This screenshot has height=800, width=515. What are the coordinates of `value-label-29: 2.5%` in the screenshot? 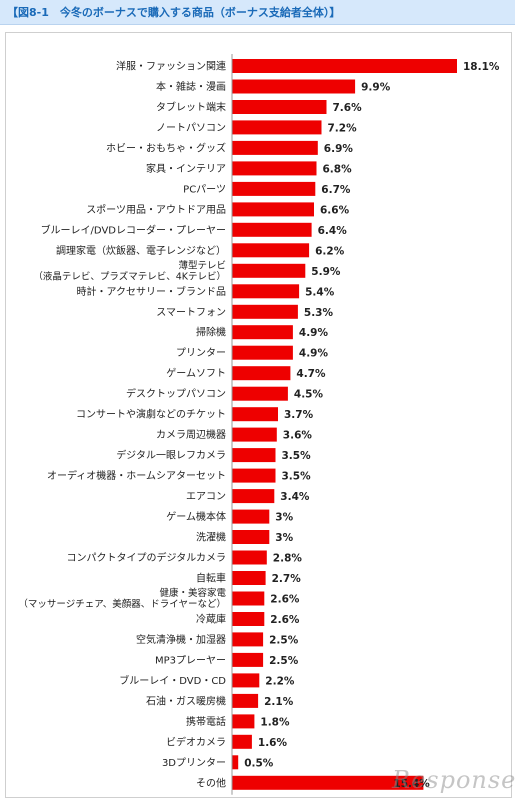 It's located at (284, 661).